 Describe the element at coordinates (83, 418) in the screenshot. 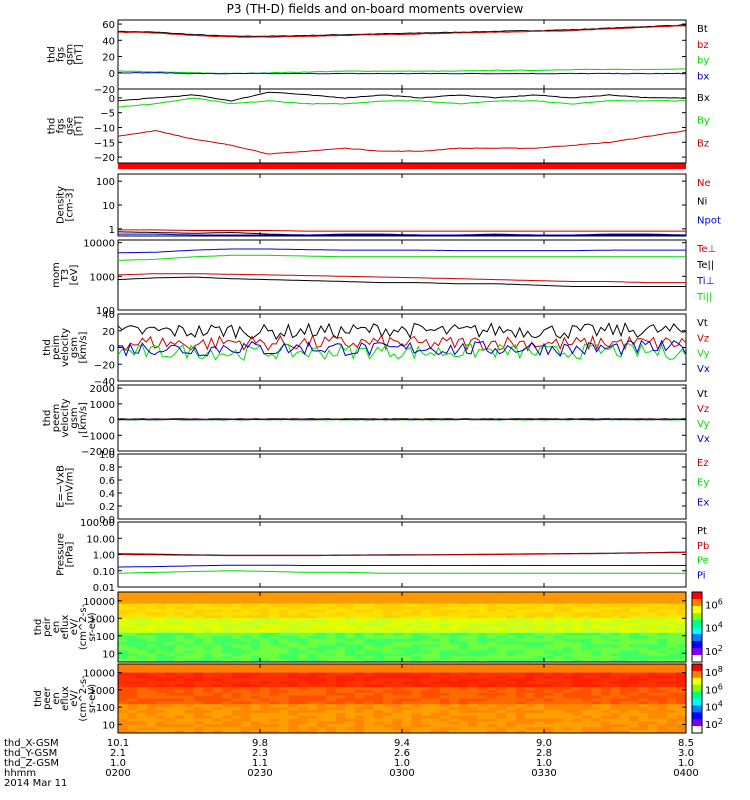

I see `ylabel-line: [km/s]` at that location.